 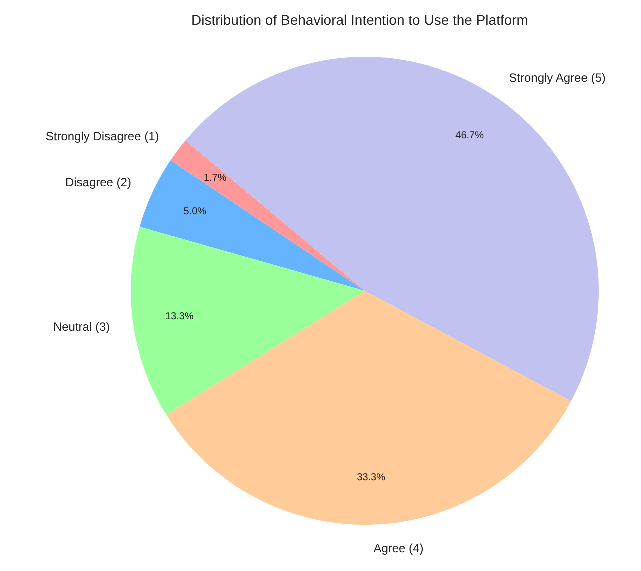 What do you see at coordinates (98, 183) in the screenshot?
I see `slice-label: Disagree (2)` at bounding box center [98, 183].